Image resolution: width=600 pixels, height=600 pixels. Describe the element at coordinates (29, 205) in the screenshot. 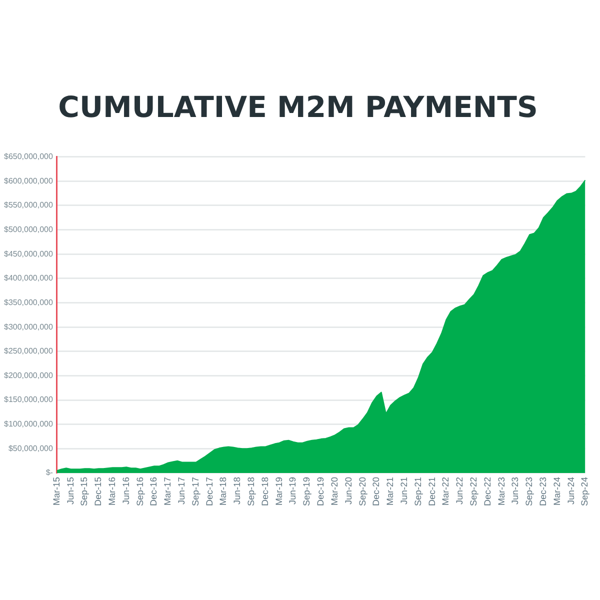

I see `y-tick-label: $550,000,000` at that location.